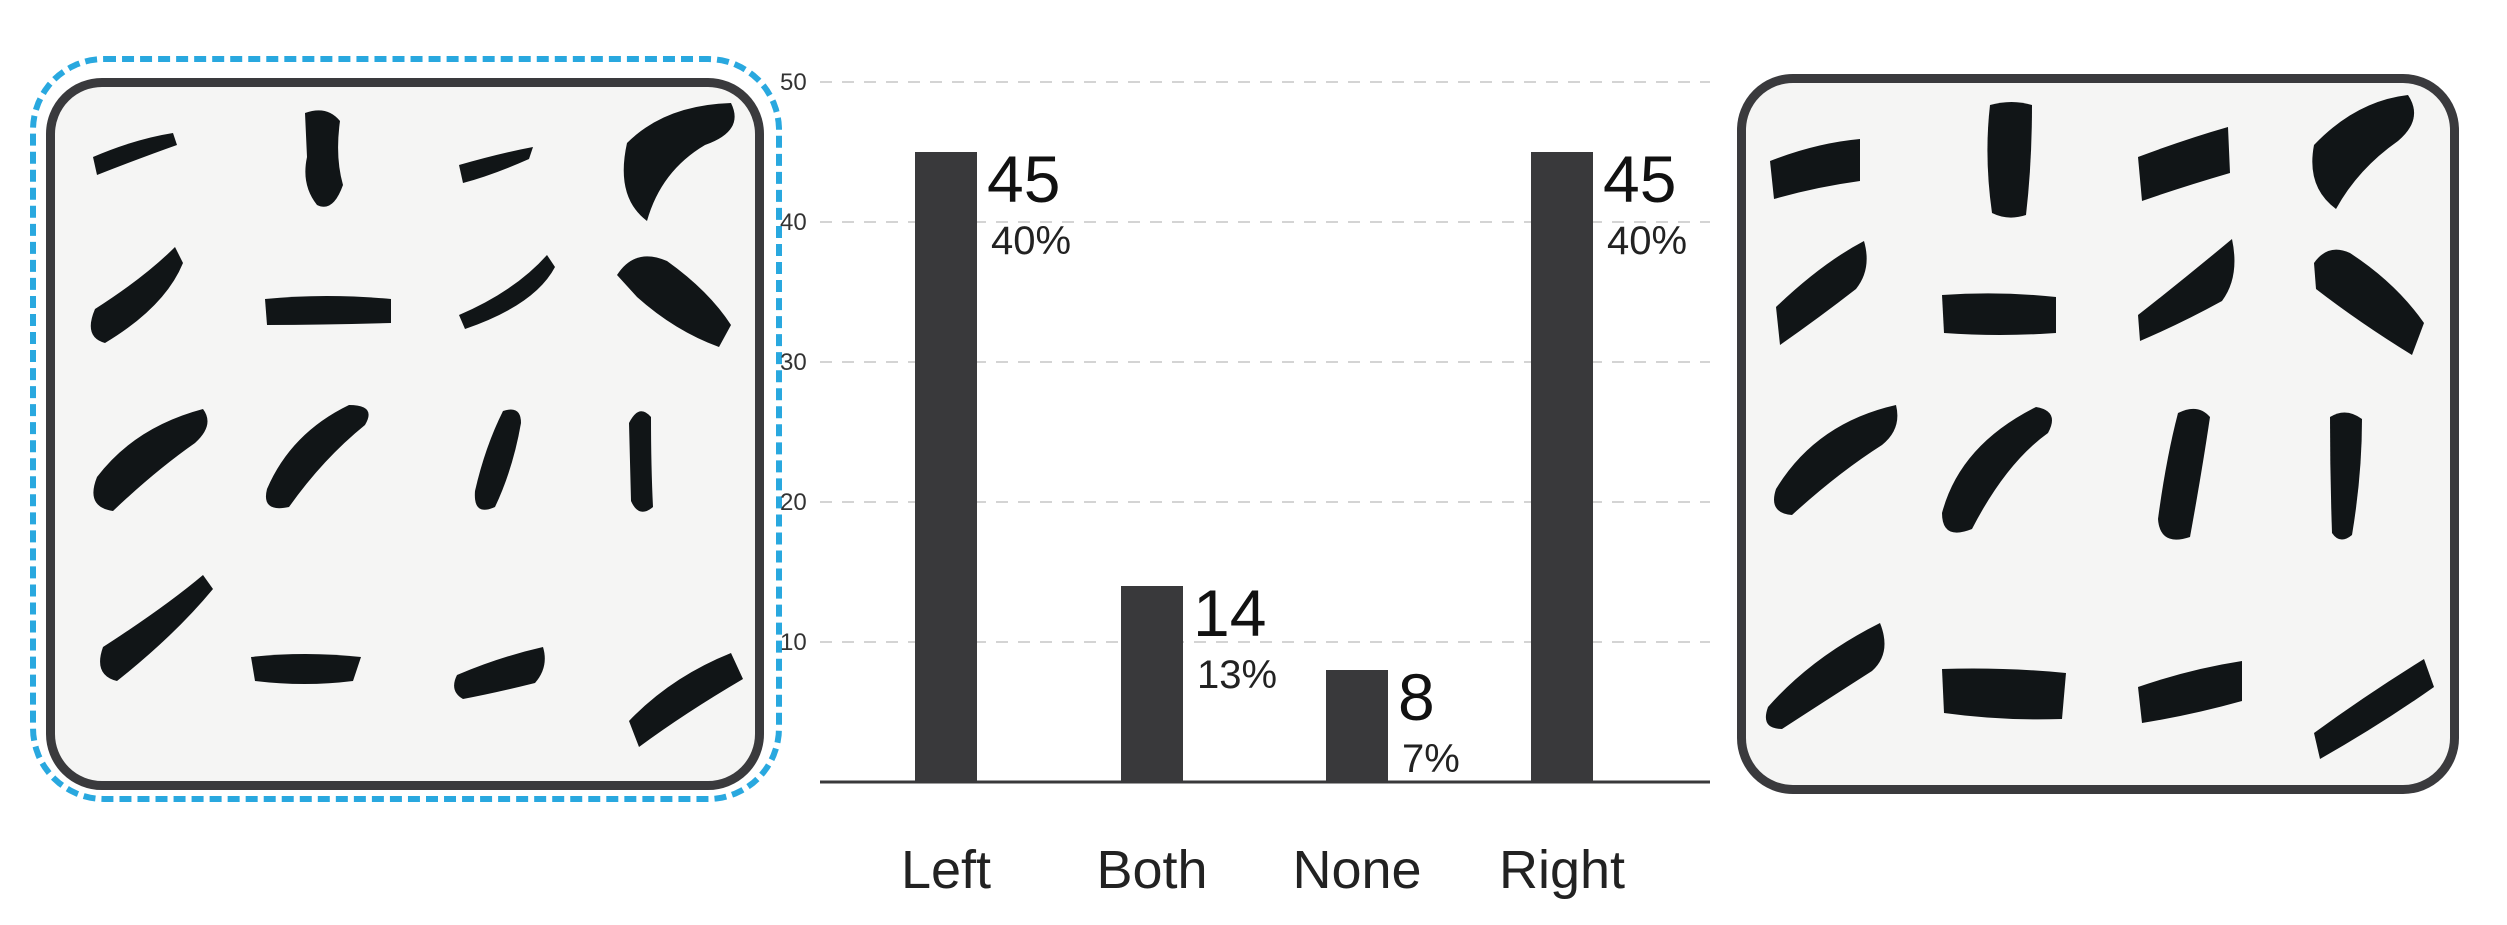 This screenshot has width=2507, height=925. Describe the element at coordinates (1562, 467) in the screenshot. I see `bar-right` at that location.